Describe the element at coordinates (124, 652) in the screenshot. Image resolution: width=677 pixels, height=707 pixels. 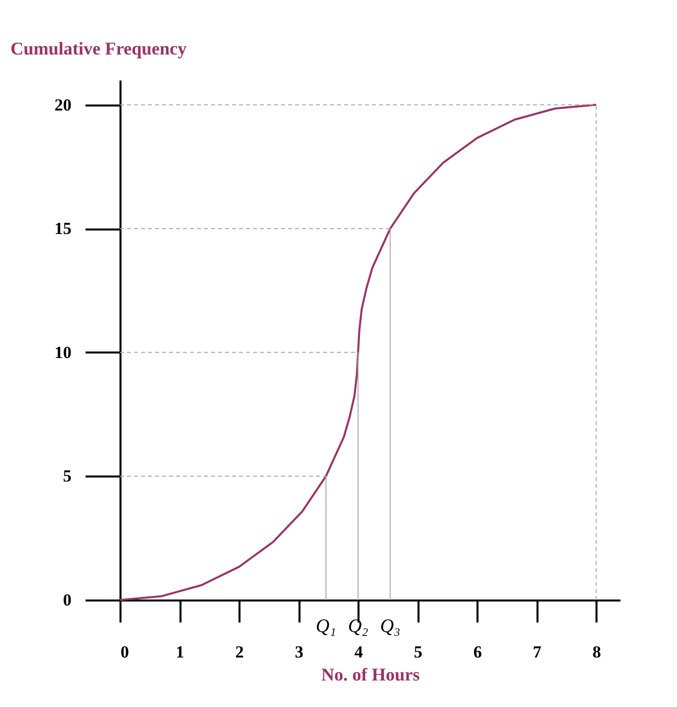
I see `x-tick-label: 0` at that location.